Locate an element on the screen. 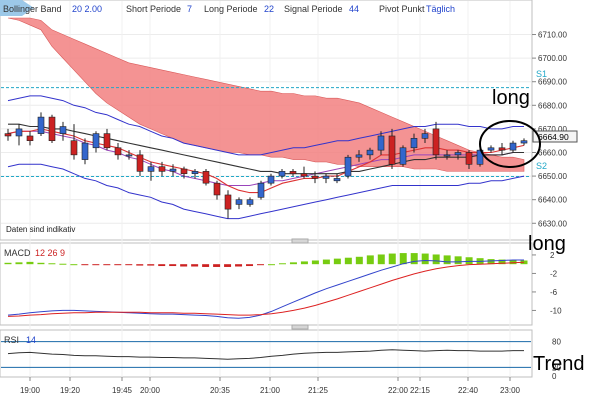  long-signal-circle is located at coordinates (510, 144).